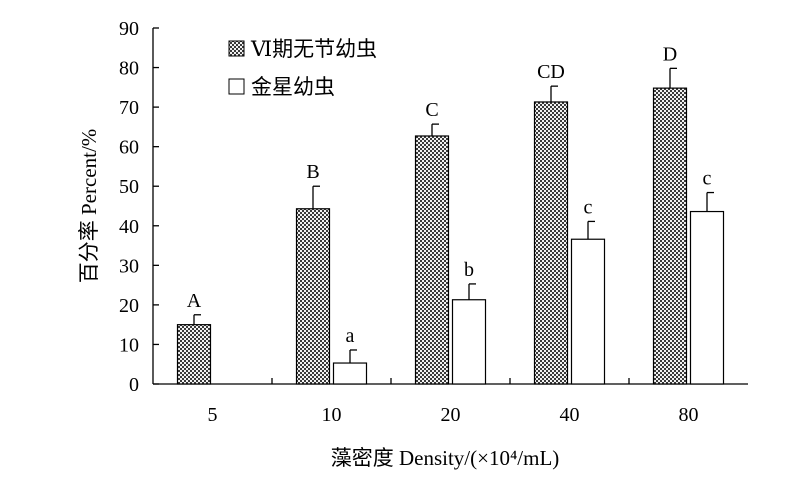 This screenshot has width=800, height=489. What do you see at coordinates (551, 72) in the screenshot?
I see `significance-label: CD` at bounding box center [551, 72].